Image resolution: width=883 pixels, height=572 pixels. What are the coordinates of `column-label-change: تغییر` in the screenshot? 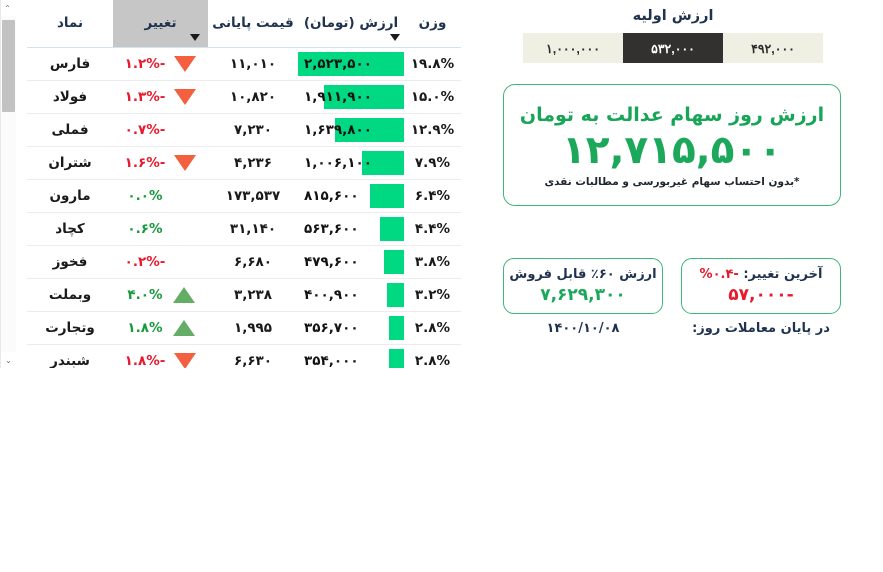 It's located at (160, 23).